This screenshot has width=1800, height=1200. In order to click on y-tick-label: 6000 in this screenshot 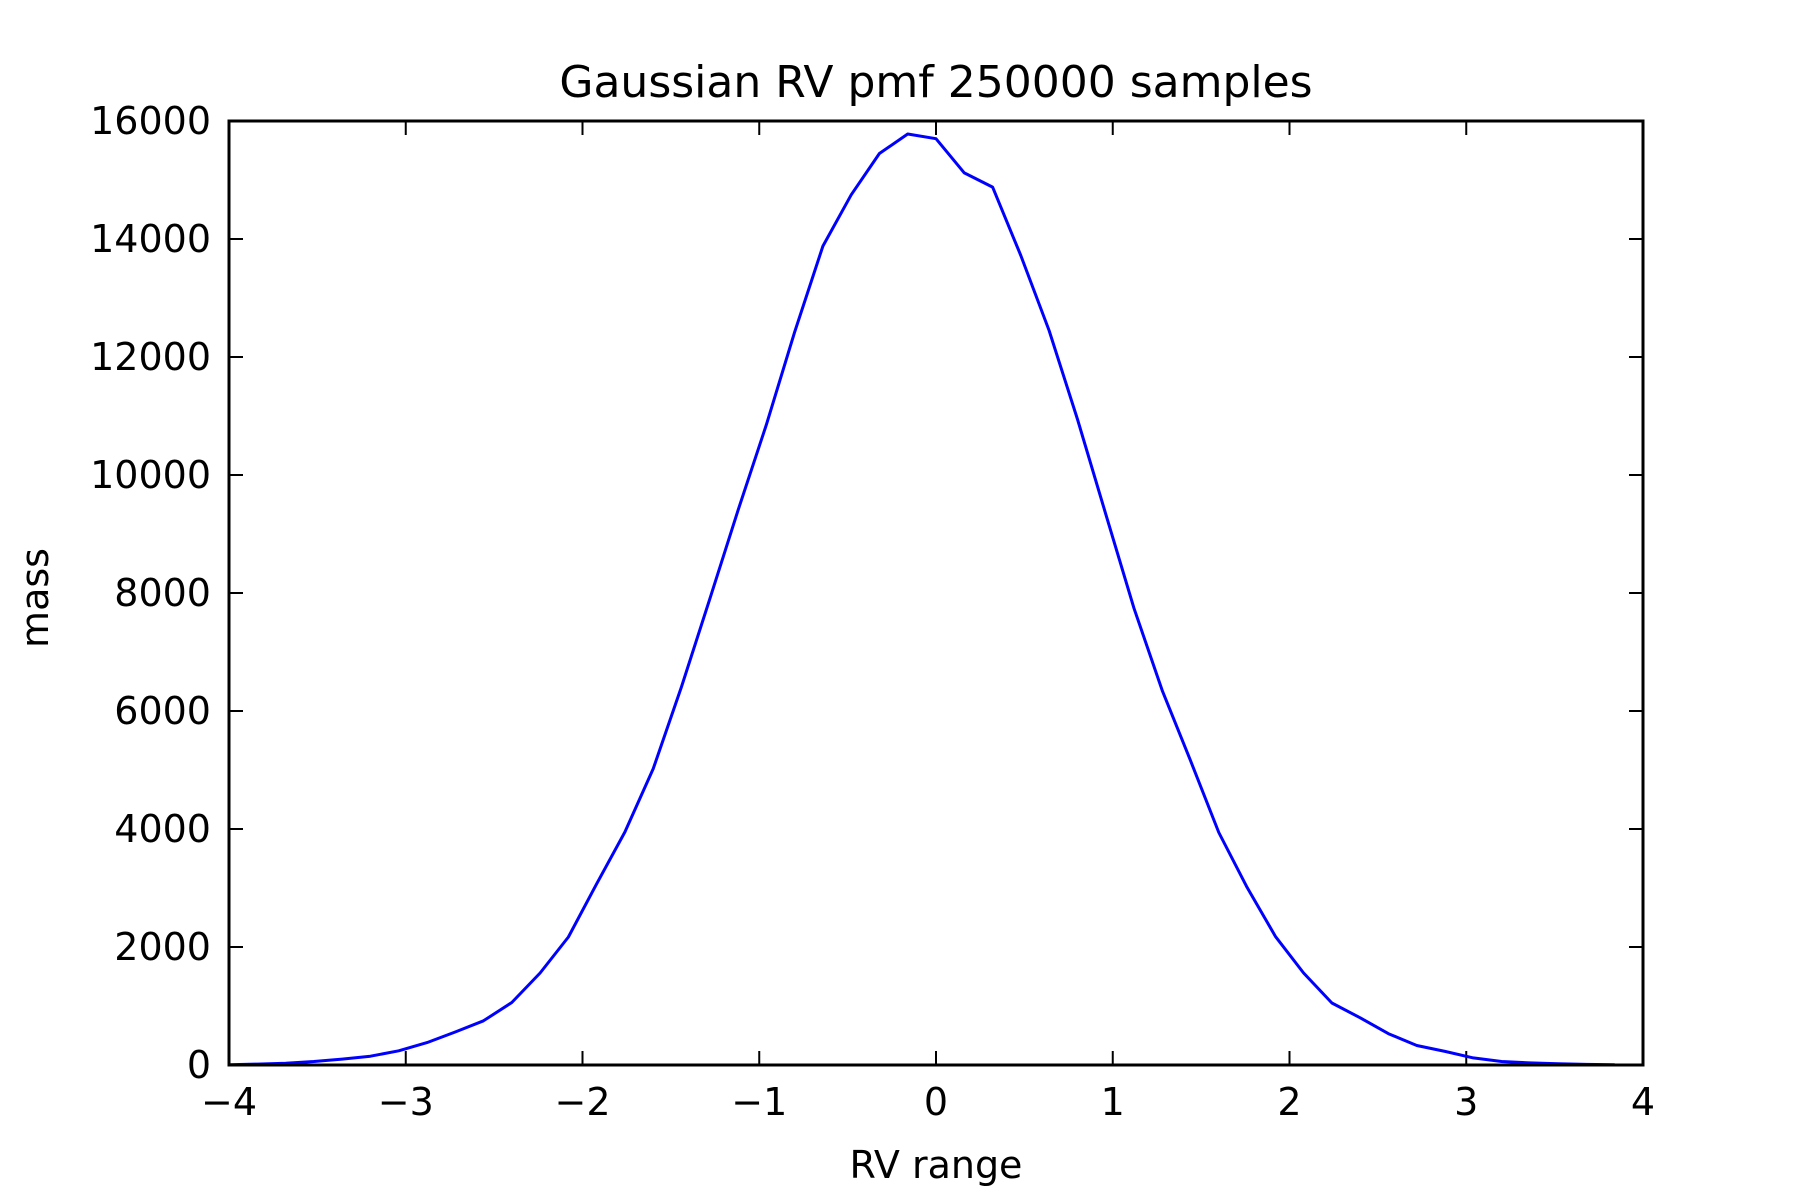, I will do `click(162, 711)`.